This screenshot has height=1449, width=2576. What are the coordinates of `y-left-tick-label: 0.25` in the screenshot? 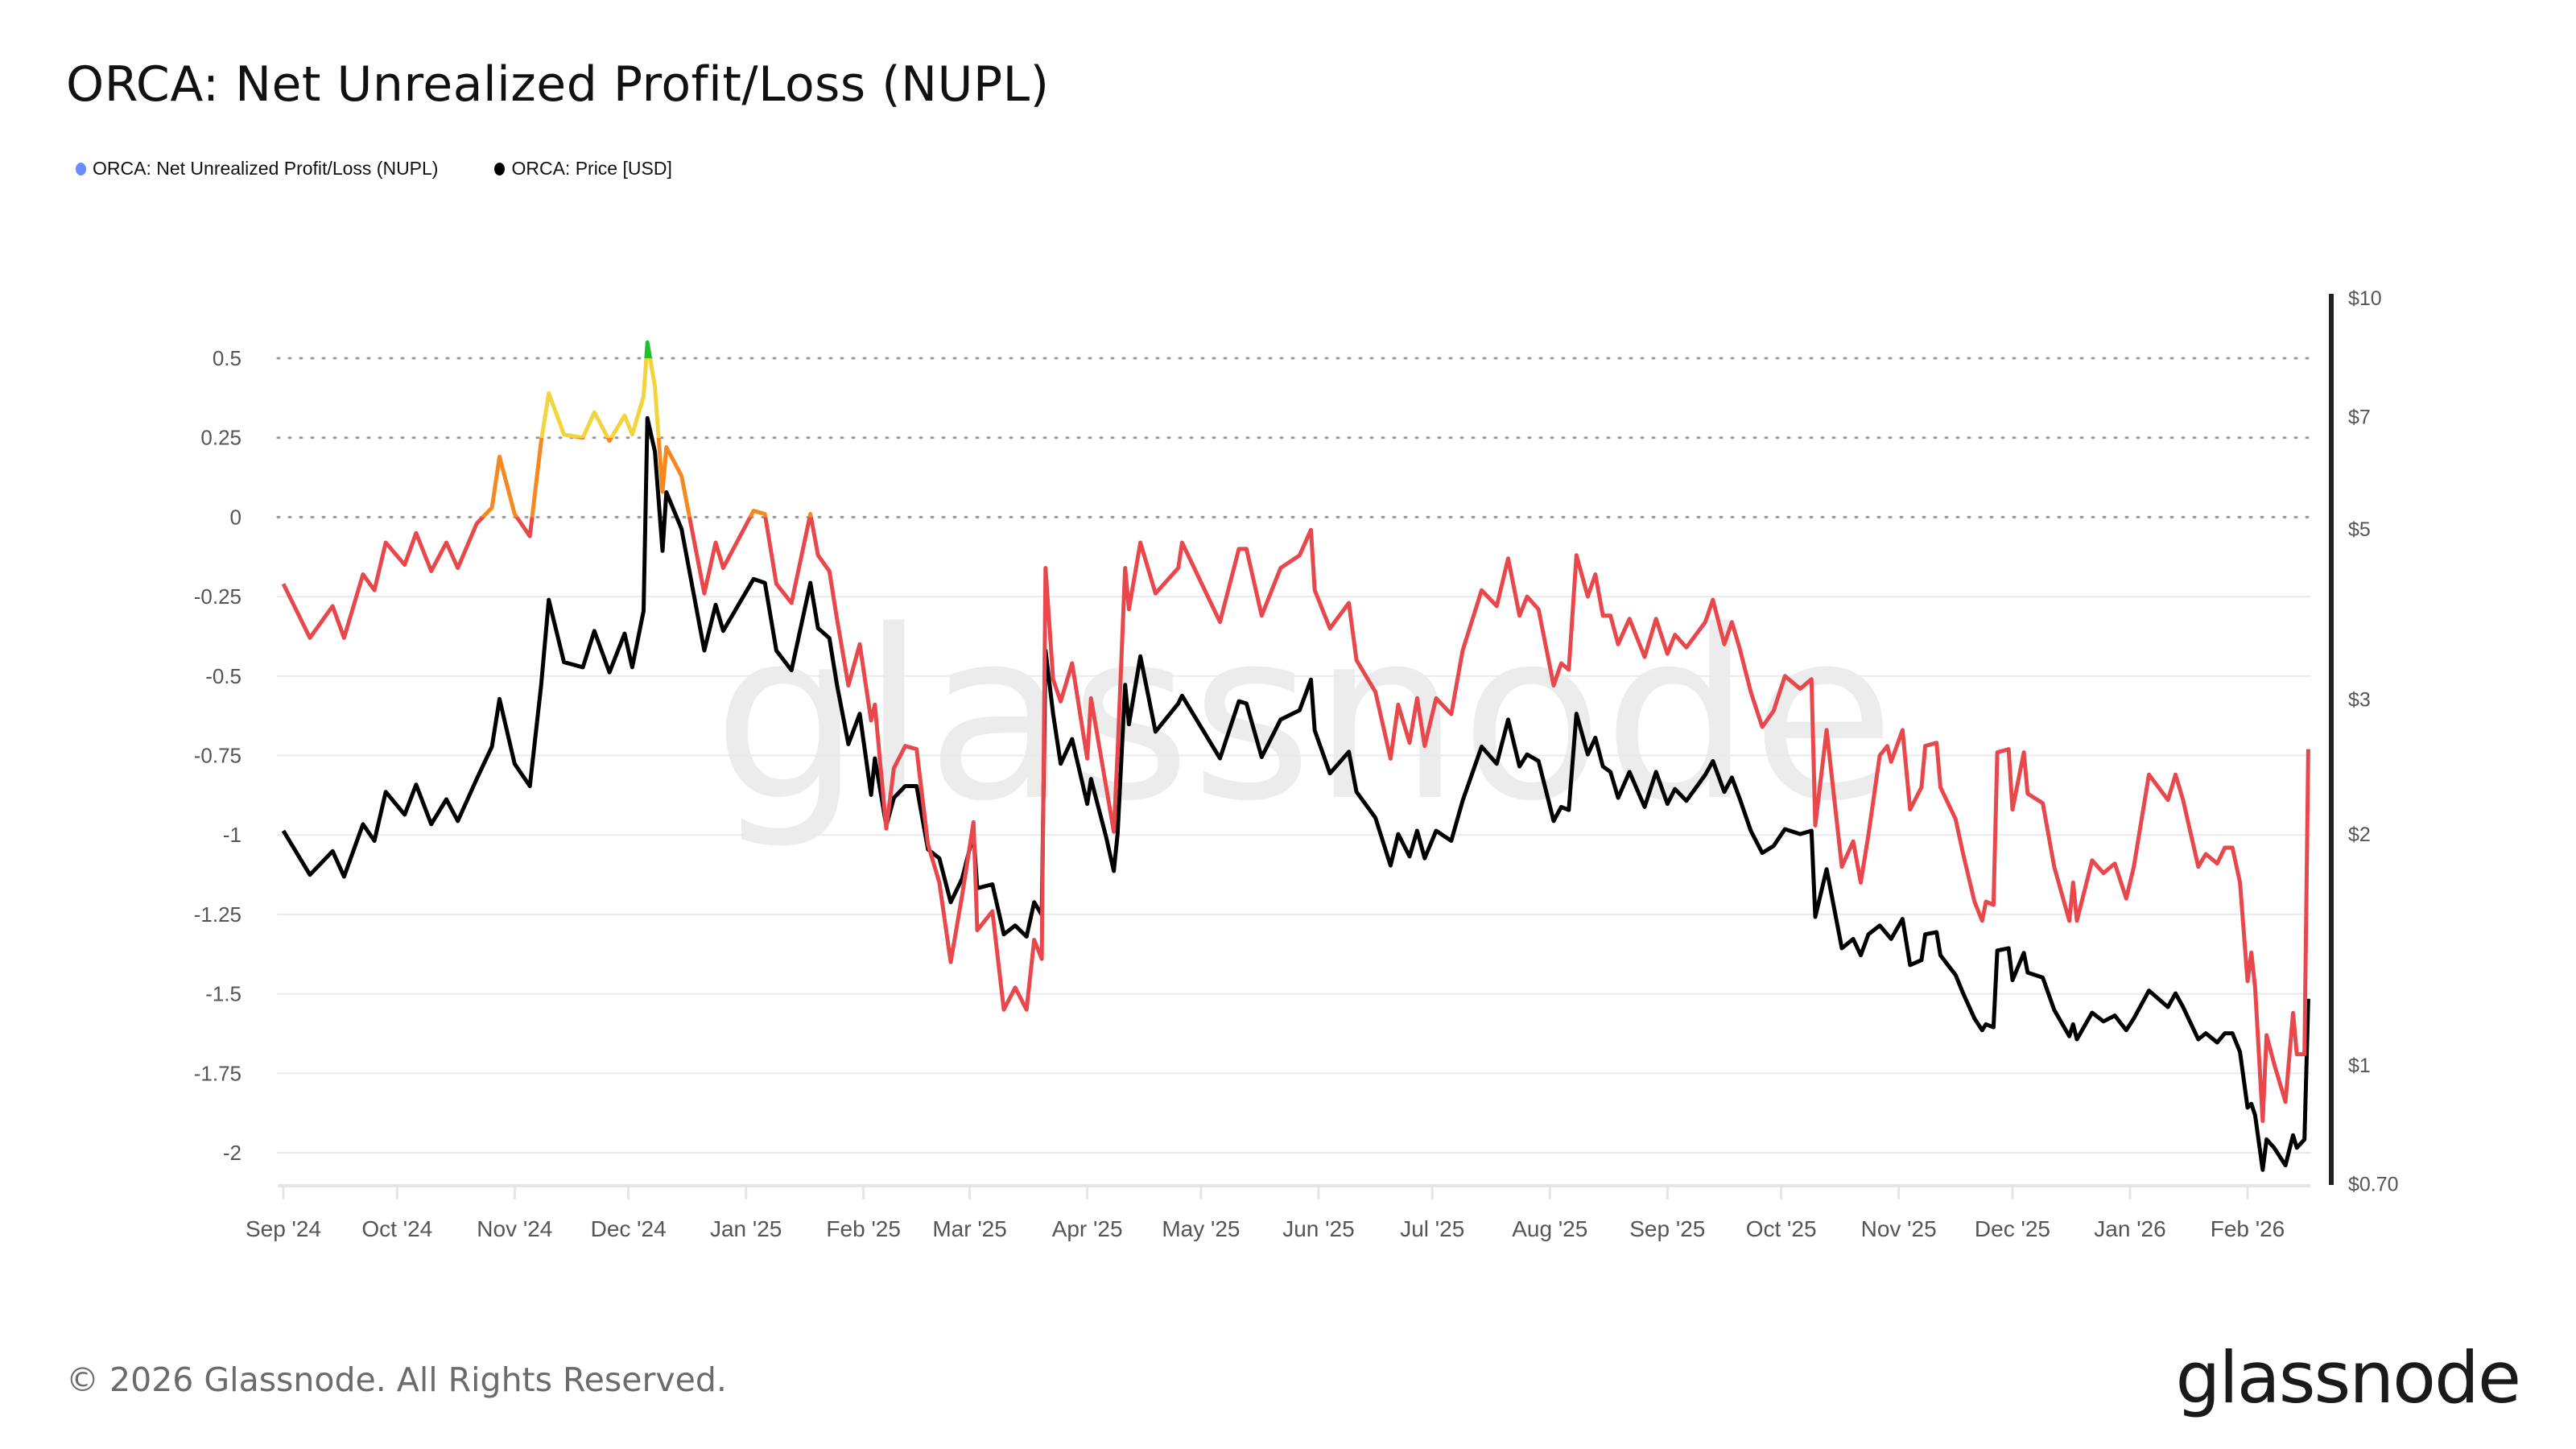 It's located at (221, 438).